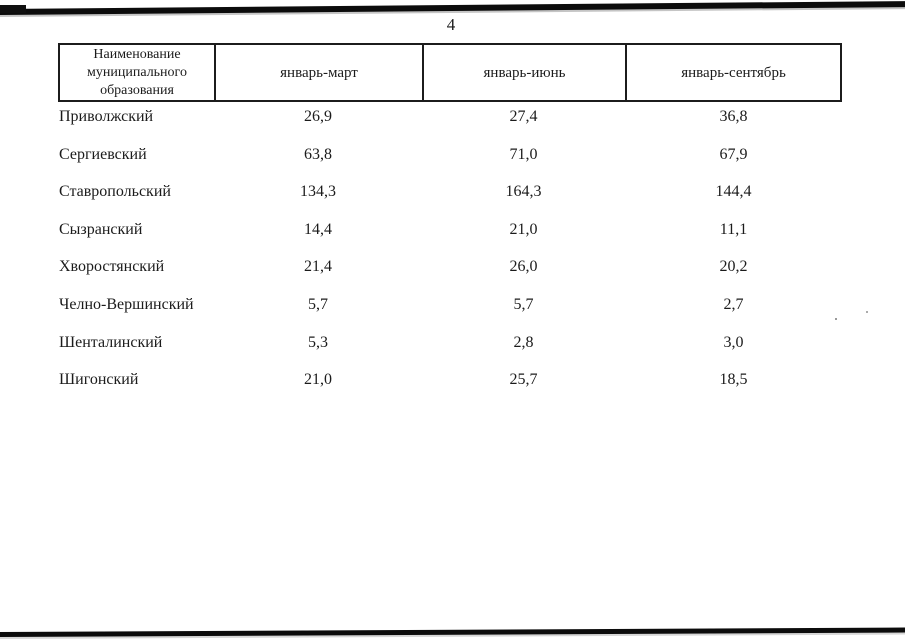 The image size is (905, 640). Describe the element at coordinates (523, 342) in the screenshot. I see `cell-jan-jun: 2,8` at that location.